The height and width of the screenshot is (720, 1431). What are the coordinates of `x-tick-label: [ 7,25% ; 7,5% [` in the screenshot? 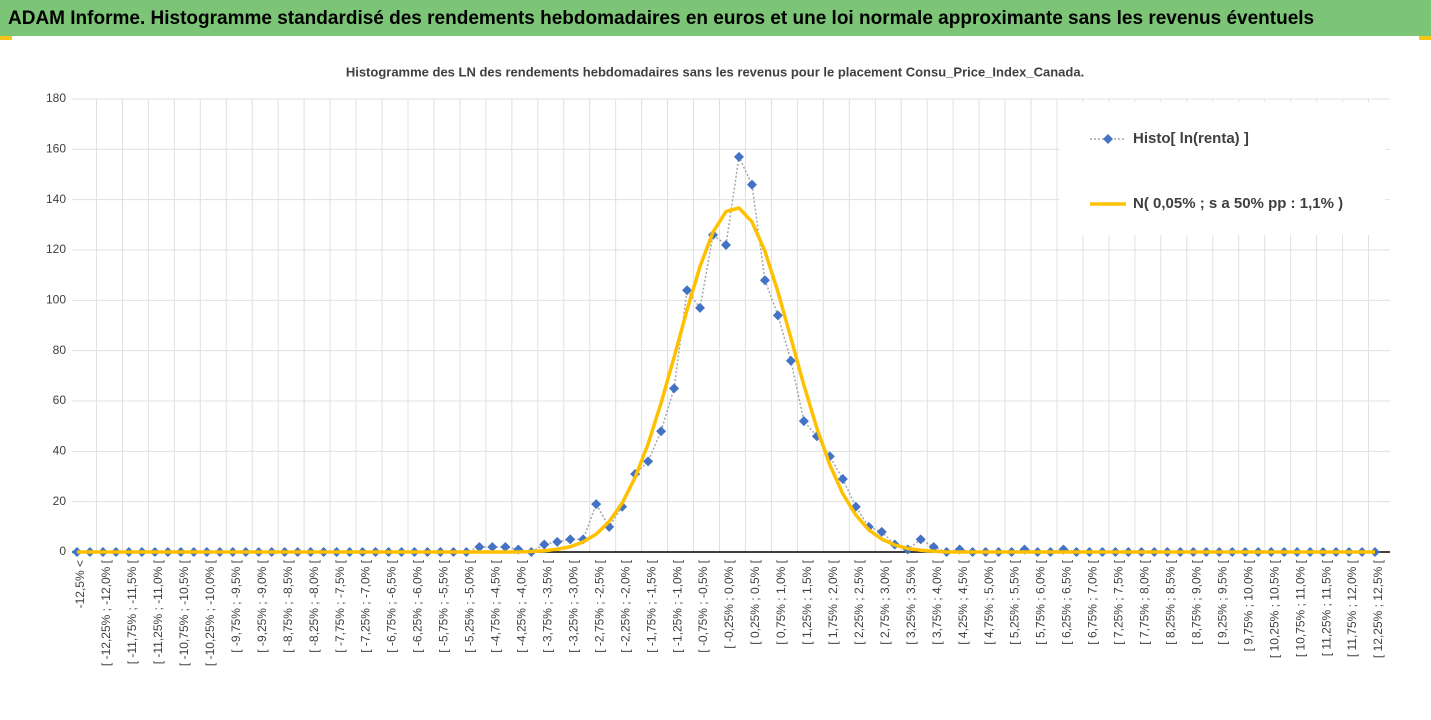 It's located at (1119, 601).